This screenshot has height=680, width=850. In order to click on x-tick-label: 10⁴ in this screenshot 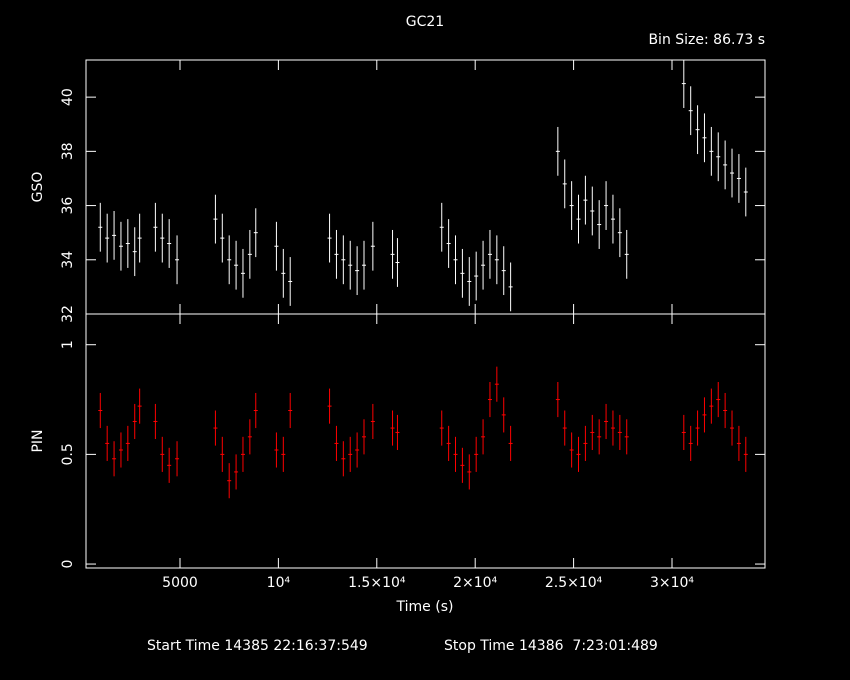, I will do `click(279, 583)`.